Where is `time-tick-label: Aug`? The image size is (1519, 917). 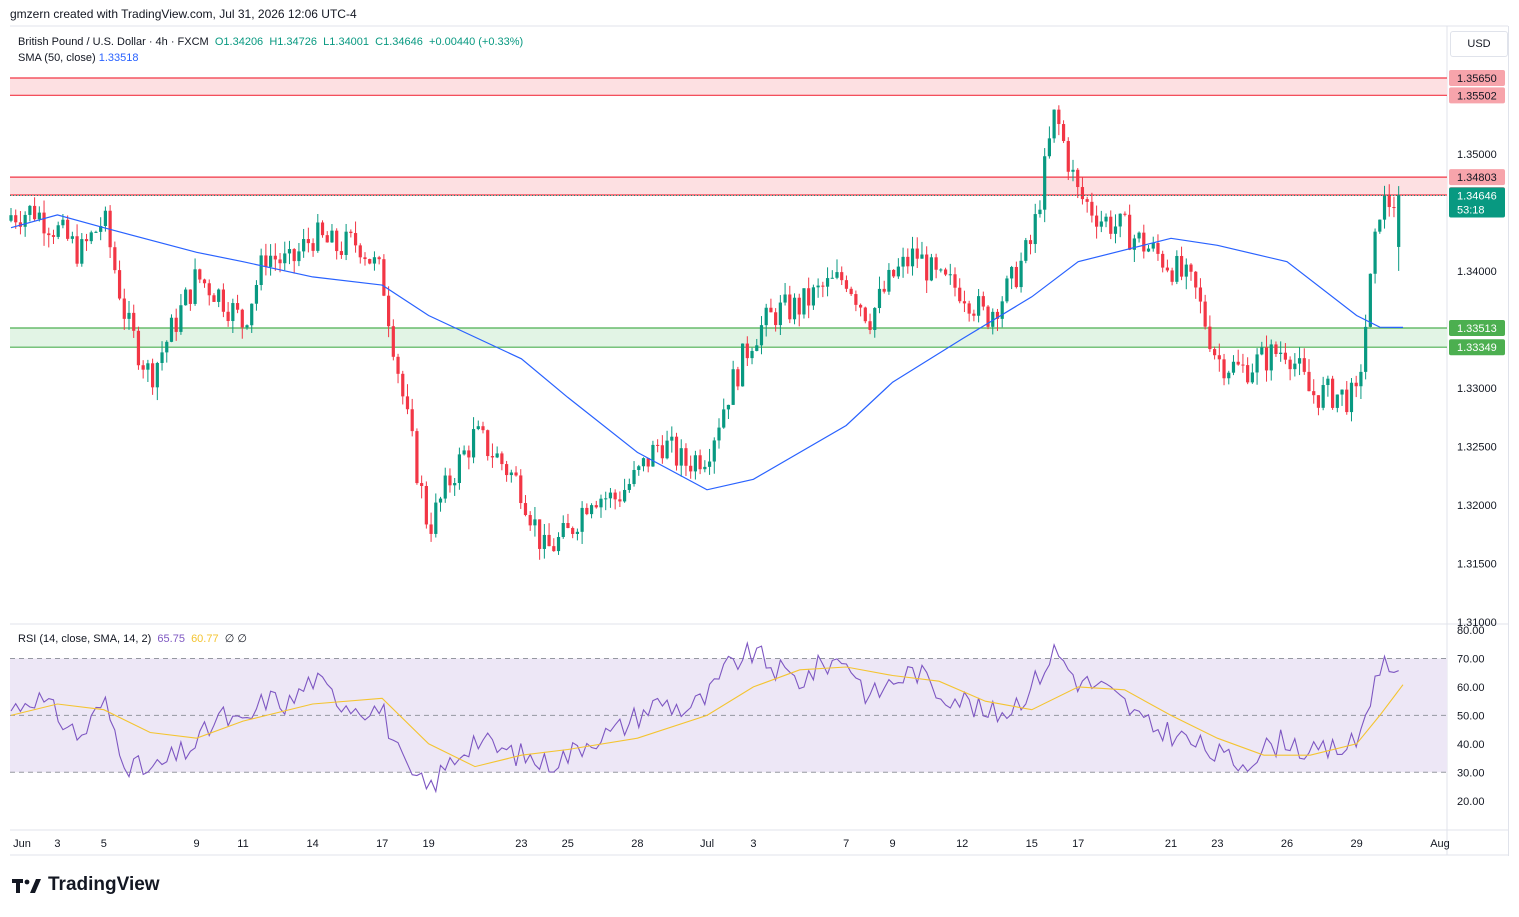
time-tick-label: Aug is located at coordinates (1440, 844).